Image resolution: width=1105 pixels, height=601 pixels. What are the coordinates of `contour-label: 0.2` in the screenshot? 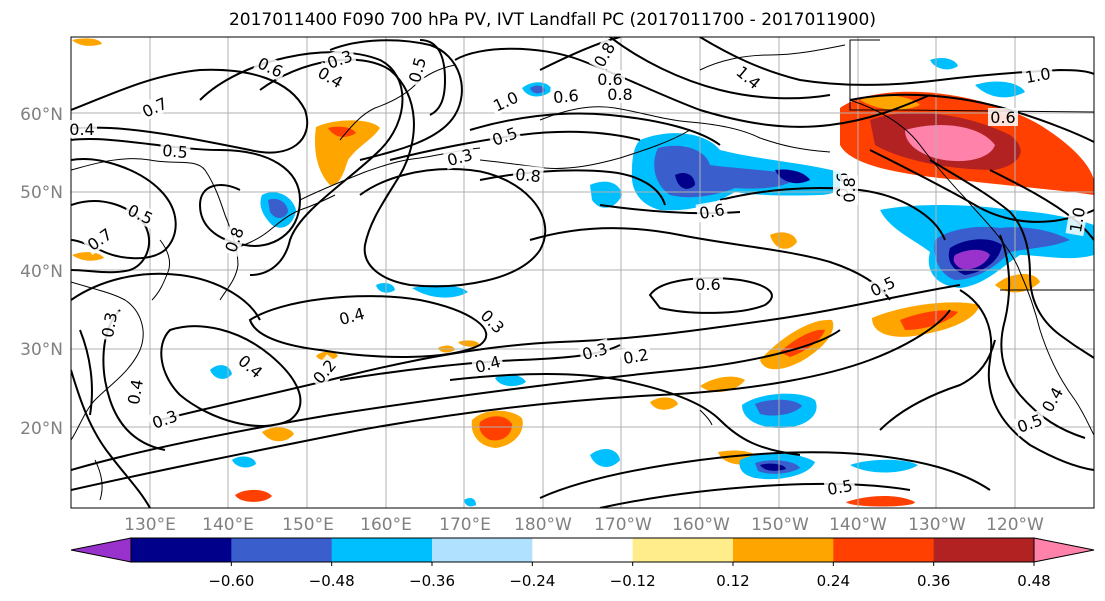 It's located at (636, 356).